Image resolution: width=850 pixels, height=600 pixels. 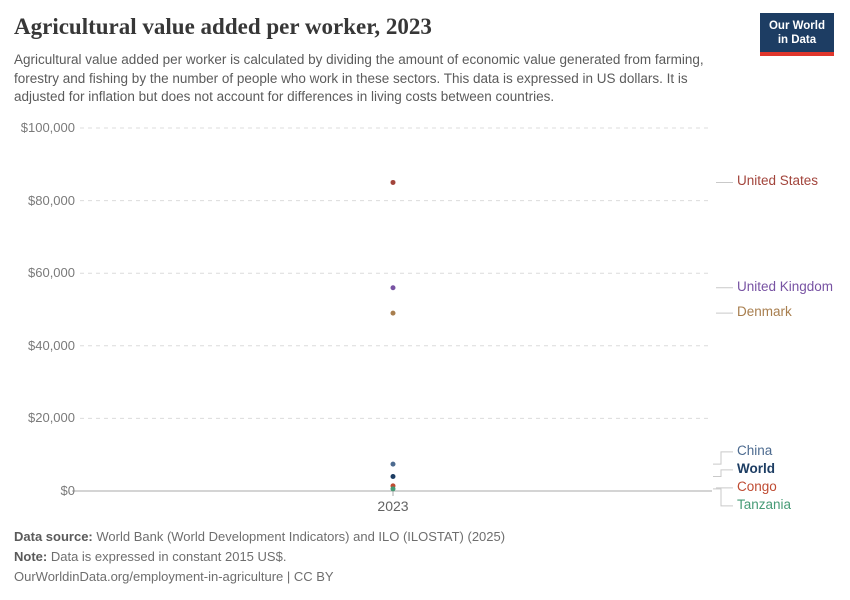 What do you see at coordinates (393, 288) in the screenshot?
I see `data-point-united-kingdom` at bounding box center [393, 288].